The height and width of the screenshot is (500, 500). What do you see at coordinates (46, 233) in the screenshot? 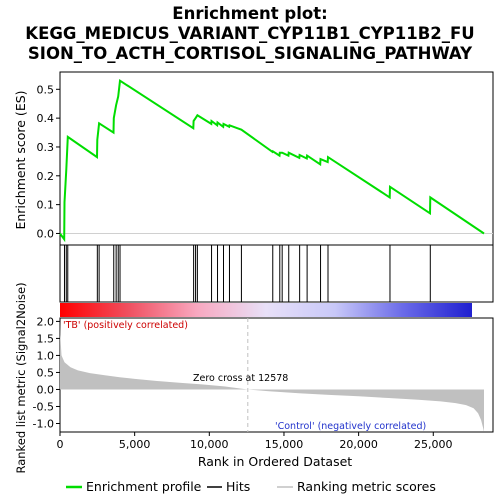
I see `es-tick-label: 0.0` at bounding box center [46, 233].